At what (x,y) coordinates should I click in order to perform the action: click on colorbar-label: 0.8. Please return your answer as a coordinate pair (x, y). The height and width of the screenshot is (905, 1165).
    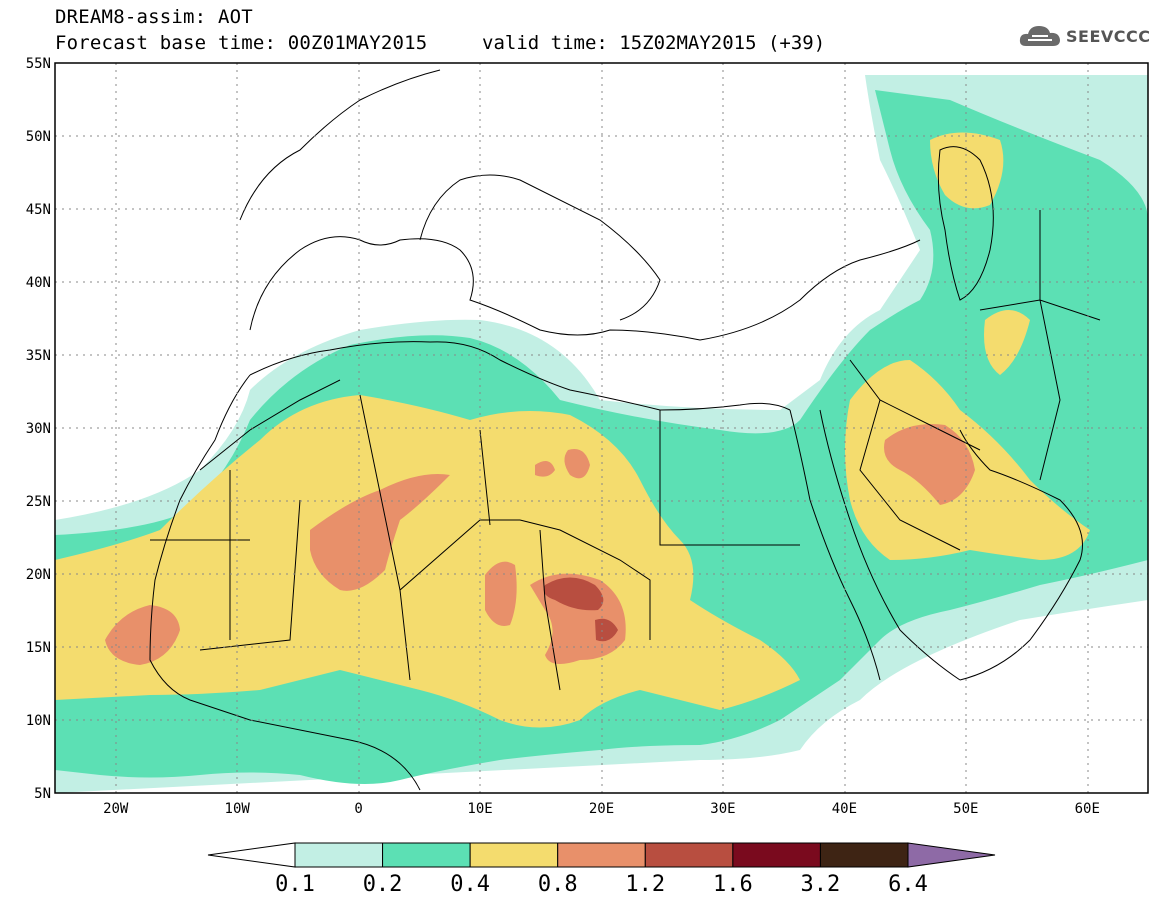
    Looking at the image, I should click on (558, 884).